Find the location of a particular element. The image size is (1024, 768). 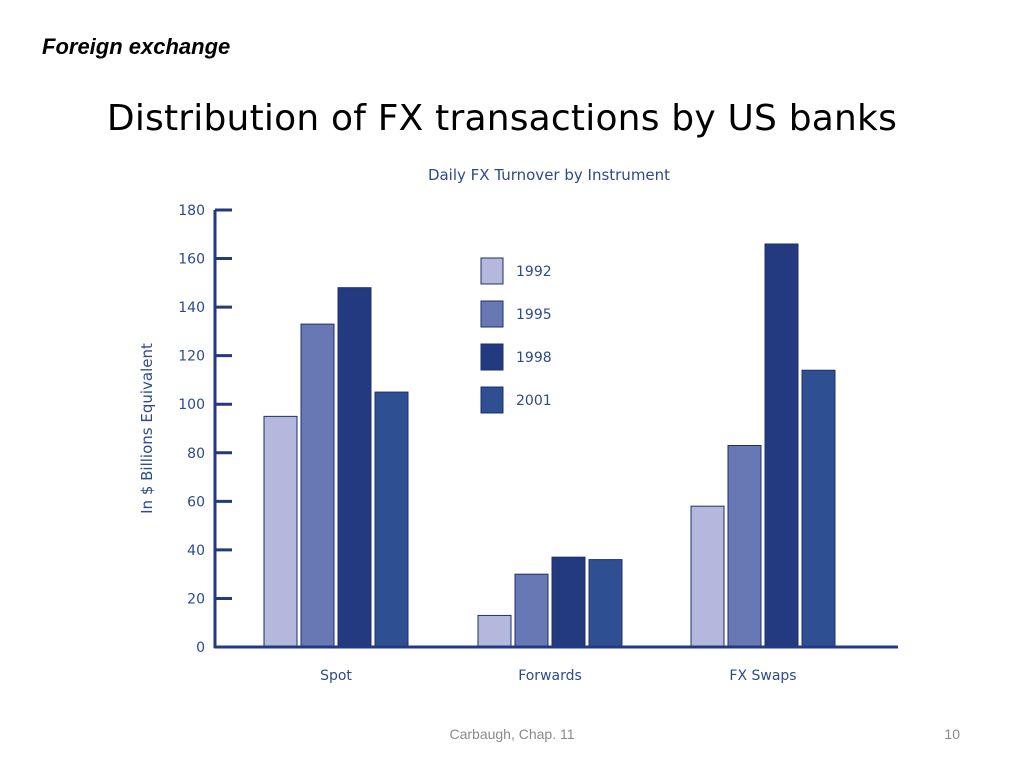

y-axis-ticks: 0 20 40 60 80 100 120 140 160 180 is located at coordinates (205, 429).